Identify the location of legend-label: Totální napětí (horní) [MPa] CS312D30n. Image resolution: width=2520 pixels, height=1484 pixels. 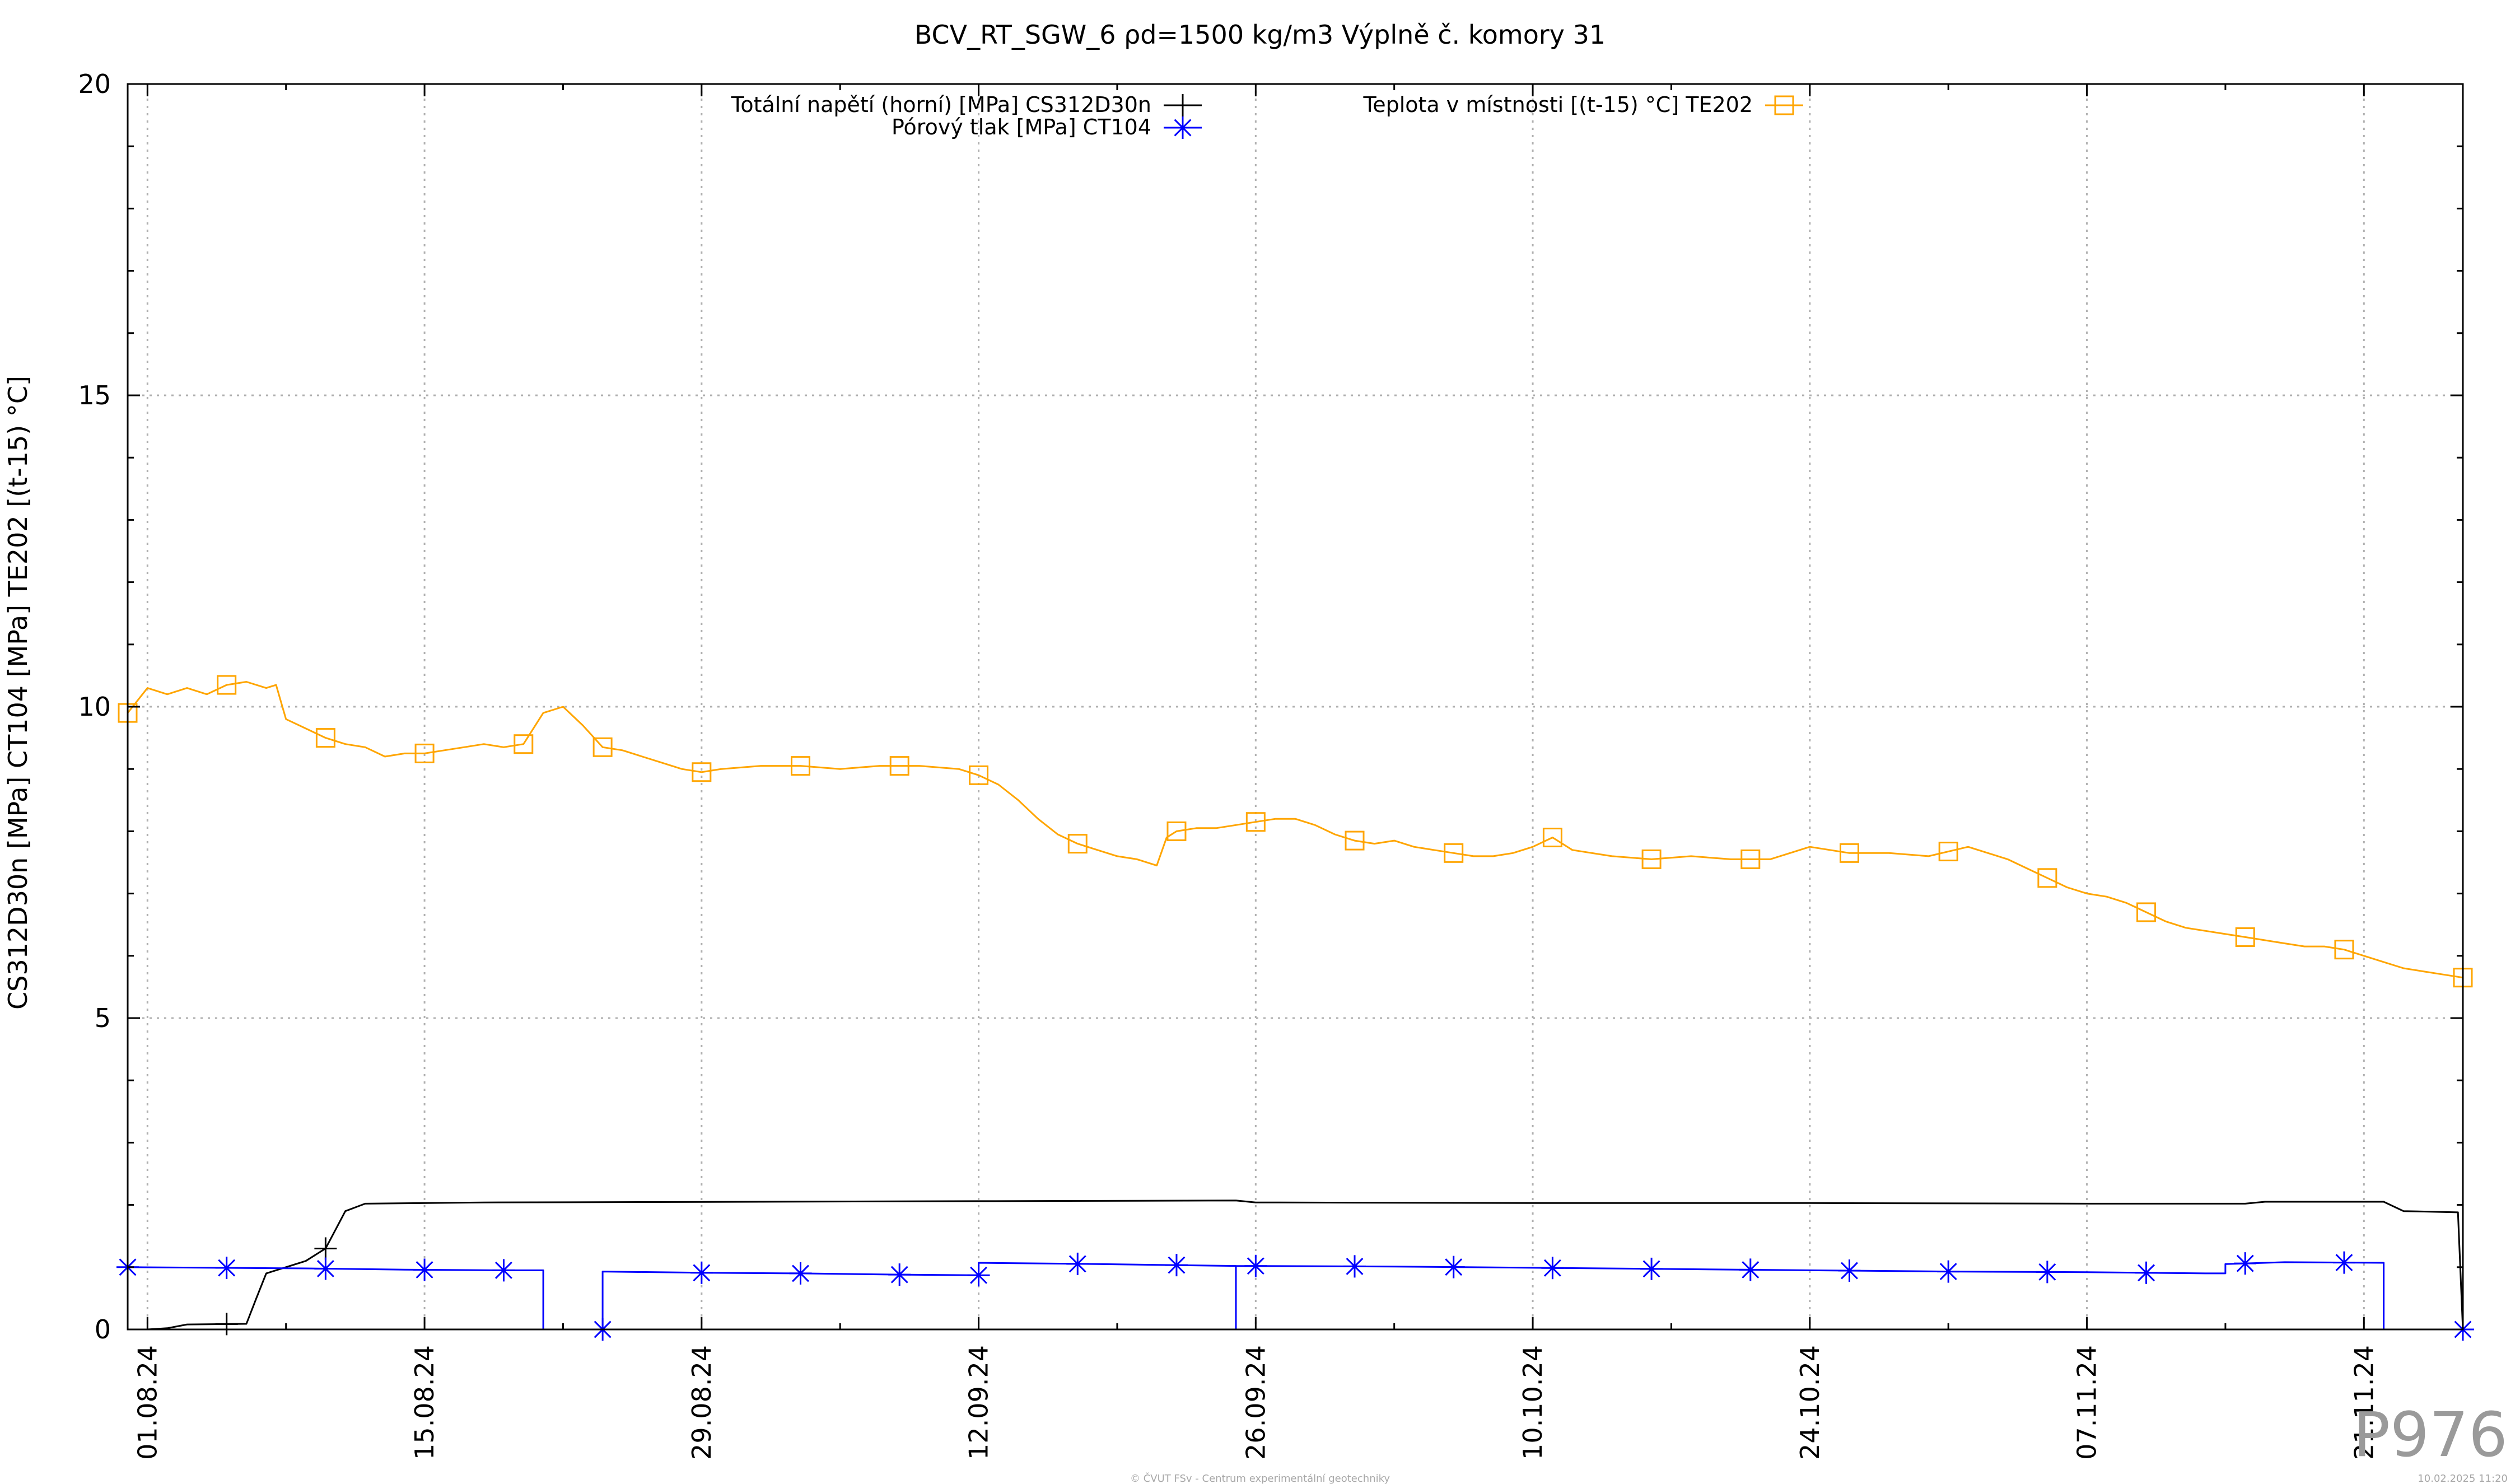
(941, 105).